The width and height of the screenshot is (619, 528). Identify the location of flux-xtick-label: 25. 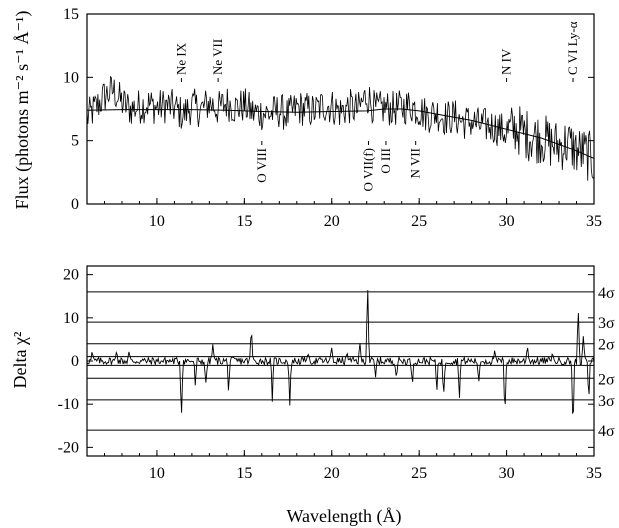
(419, 221).